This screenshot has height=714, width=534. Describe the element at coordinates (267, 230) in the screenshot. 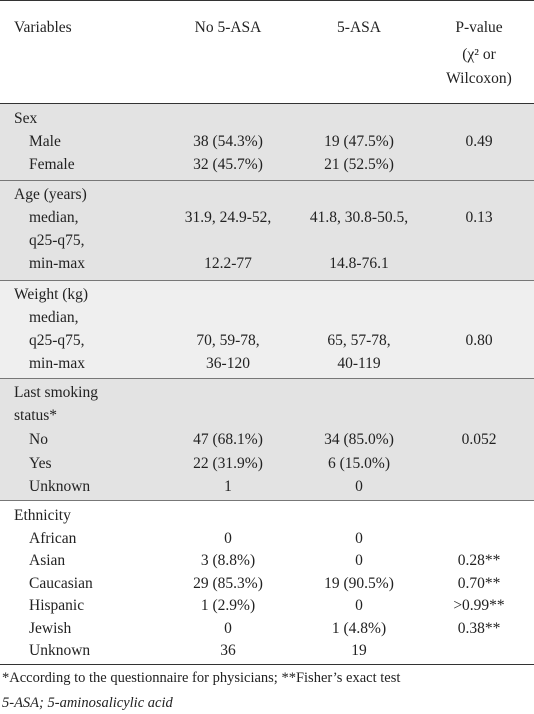

I see `age-section` at that location.